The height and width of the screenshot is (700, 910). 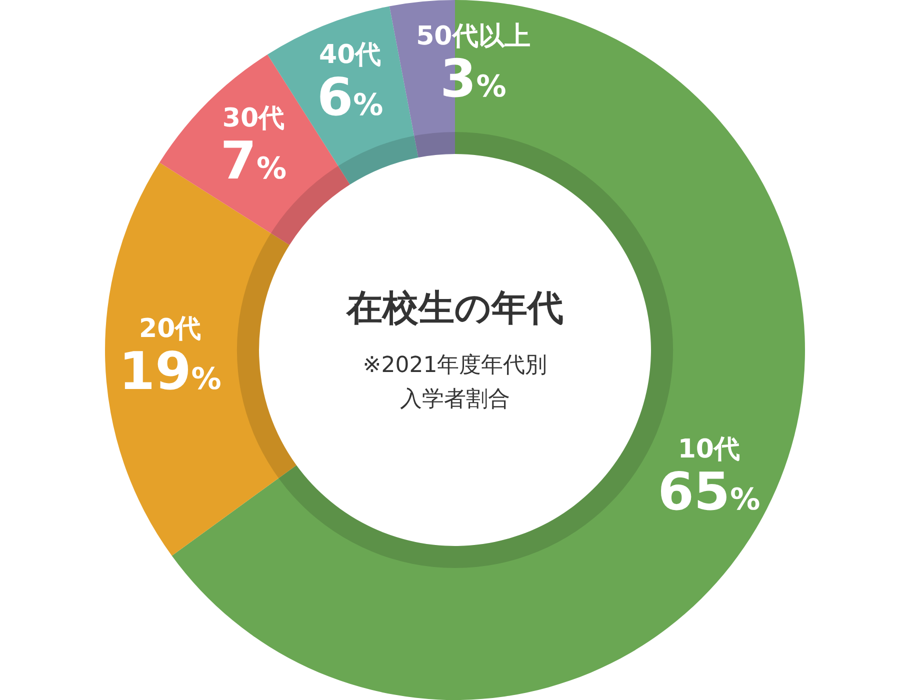 What do you see at coordinates (709, 449) in the screenshot?
I see `slice-label: 10代` at bounding box center [709, 449].